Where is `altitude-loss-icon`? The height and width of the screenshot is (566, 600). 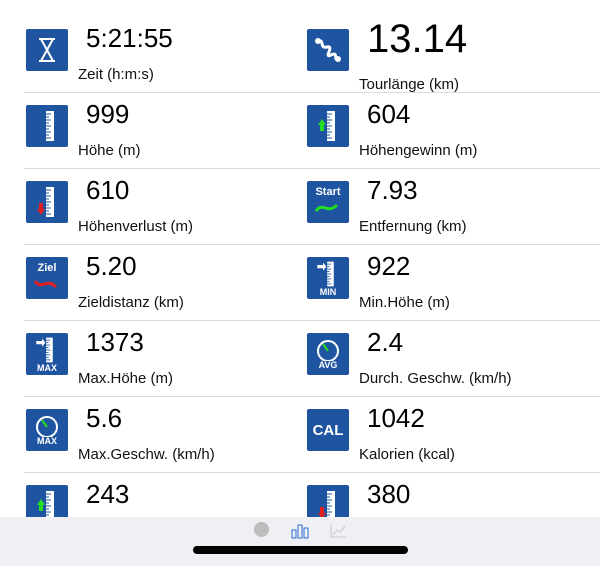
altitude-loss-icon is located at coordinates (47, 202).